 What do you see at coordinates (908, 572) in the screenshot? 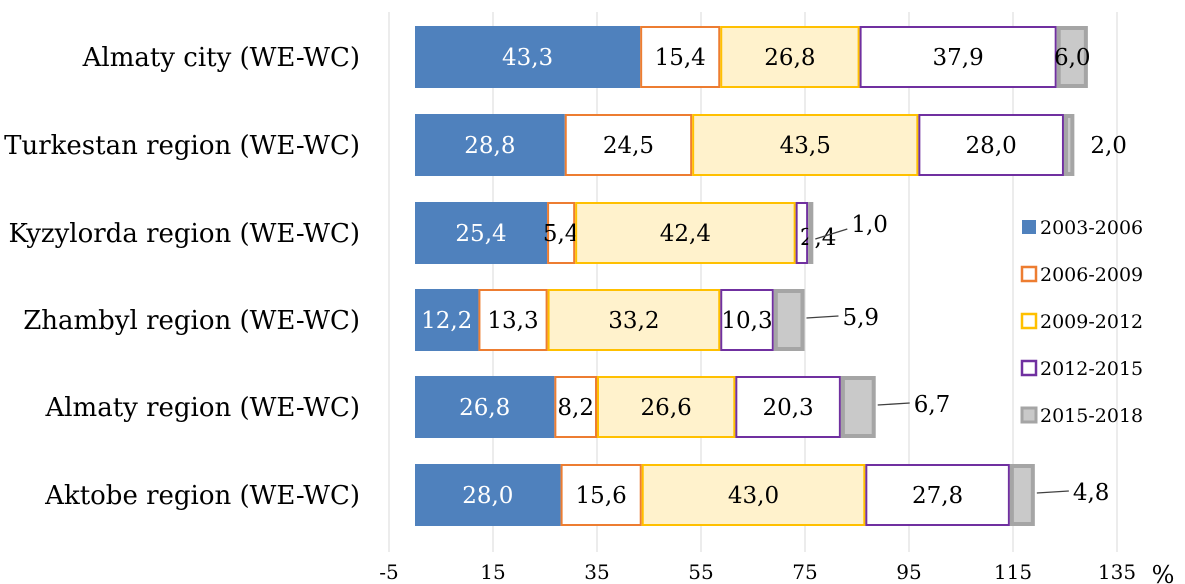
I see `x-tick-label: 95` at bounding box center [908, 572].